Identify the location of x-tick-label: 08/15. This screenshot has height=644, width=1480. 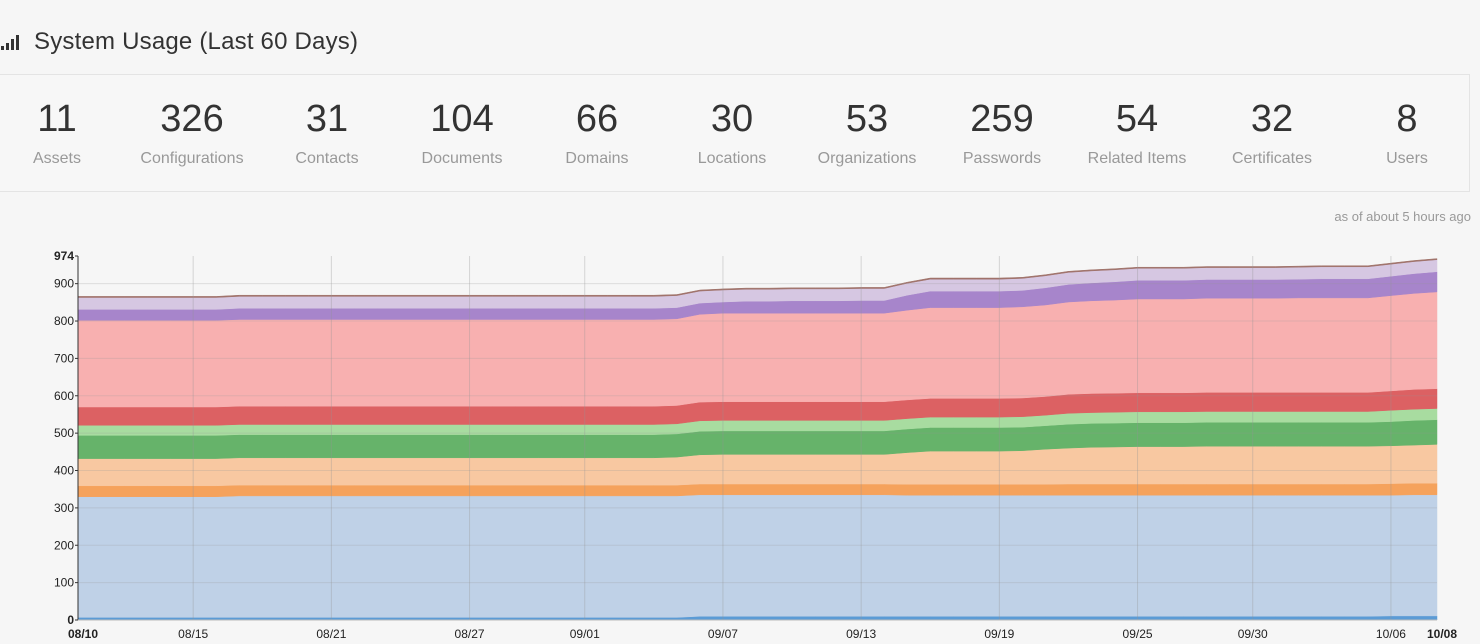
(193, 634).